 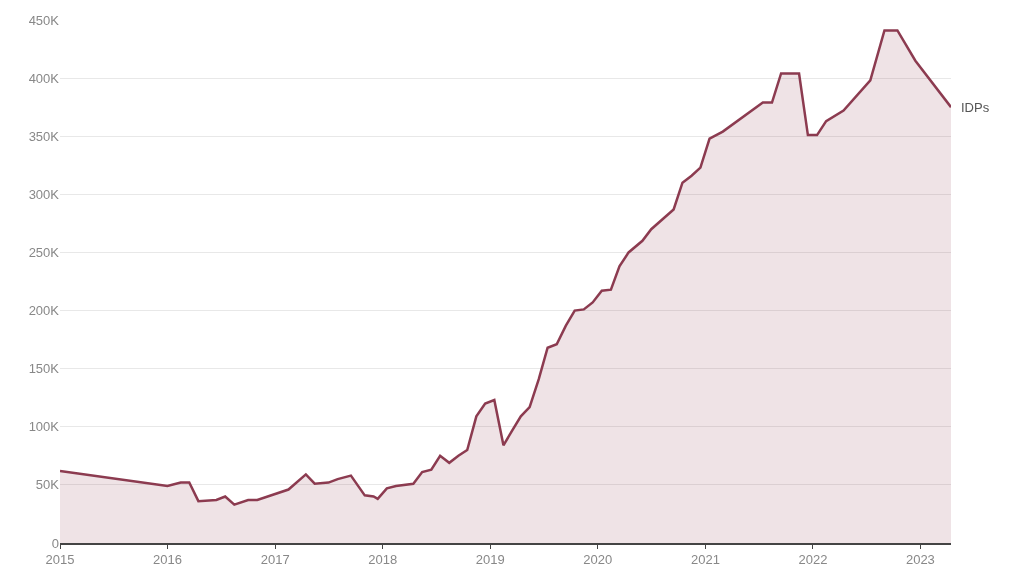 I want to click on x-tick-label: 2023, so click(x=920, y=560).